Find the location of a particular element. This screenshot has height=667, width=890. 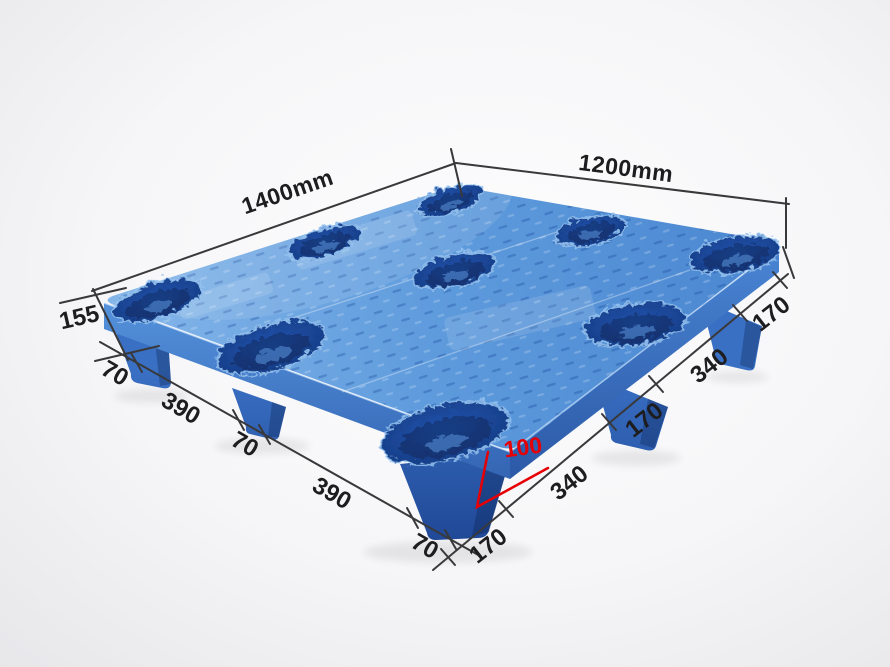

tick-mark-north-corner is located at coordinates (456, 172).